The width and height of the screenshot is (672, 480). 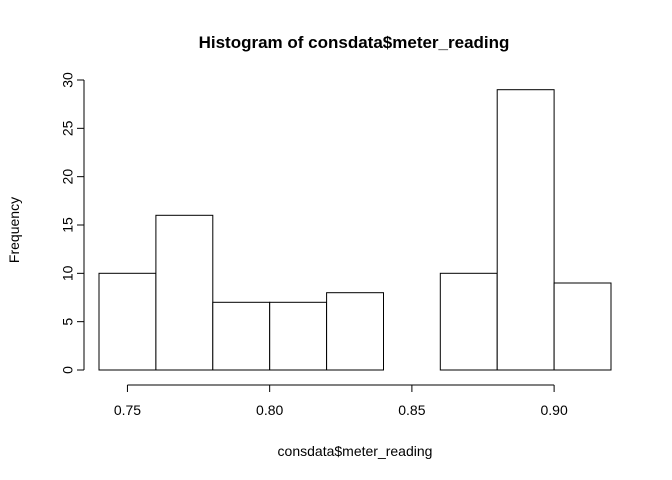 I want to click on y-tick-label: 0, so click(x=68, y=370).